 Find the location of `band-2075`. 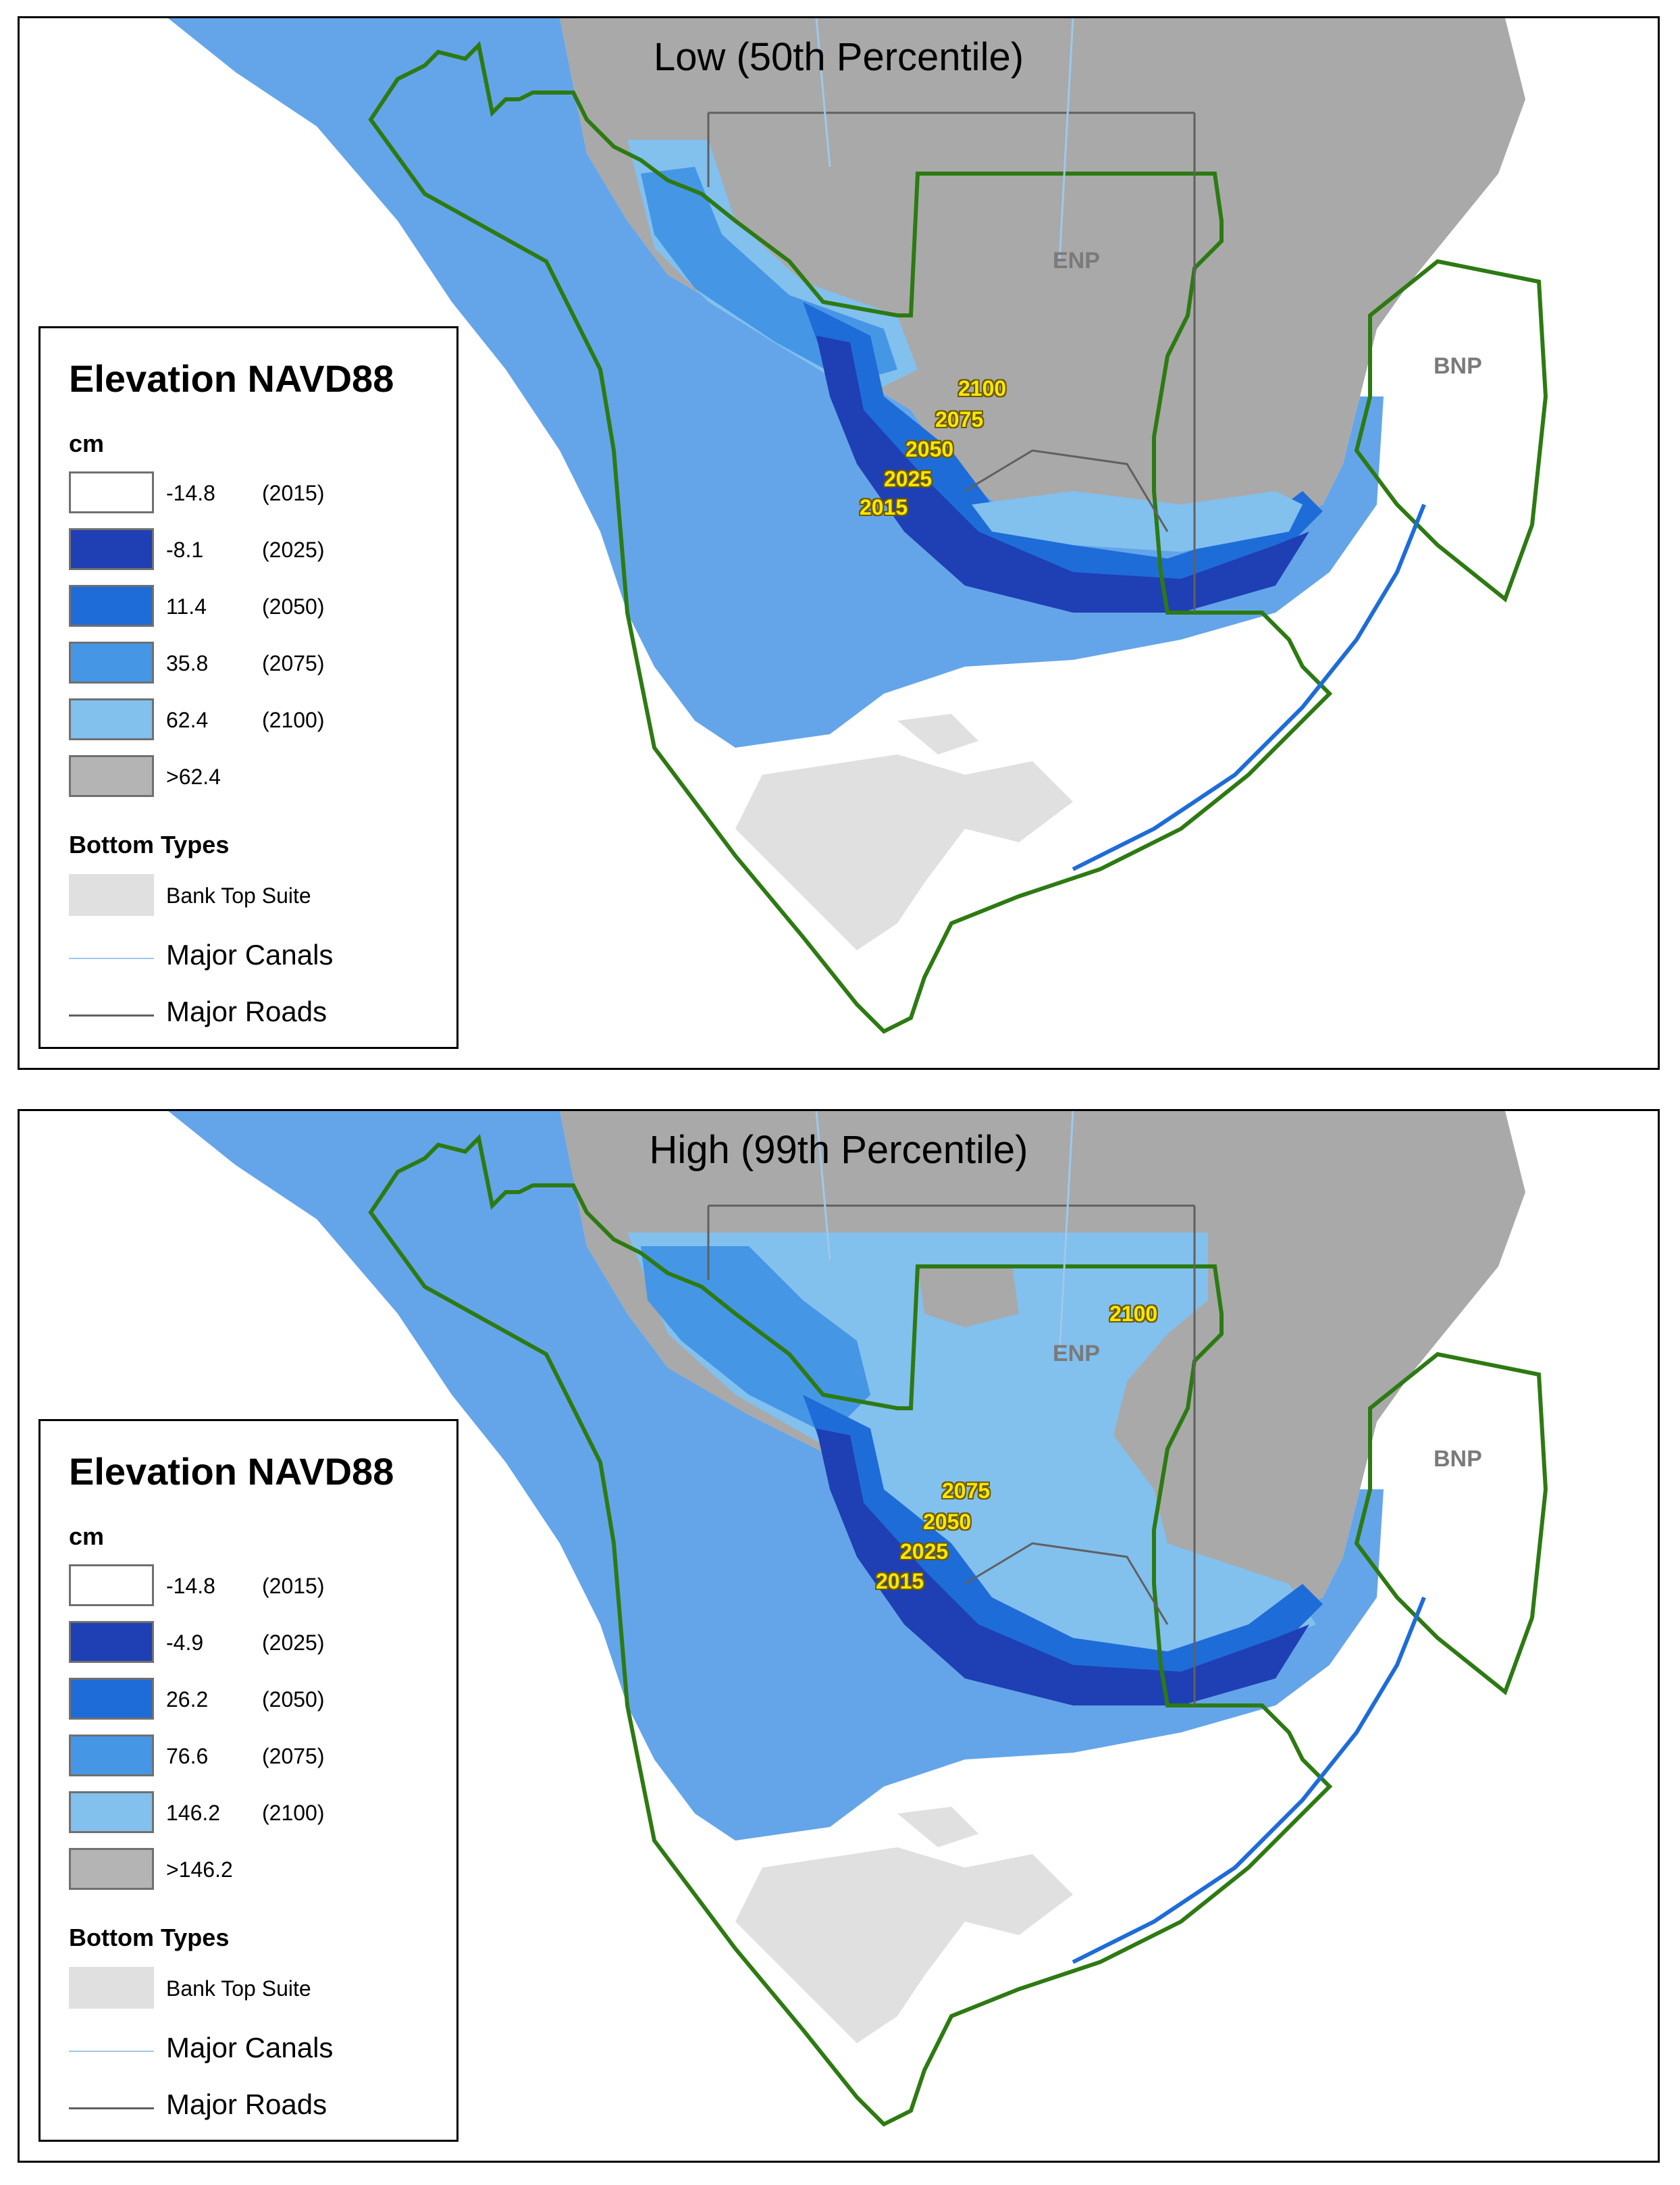

band-2075 is located at coordinates (755, 1340).